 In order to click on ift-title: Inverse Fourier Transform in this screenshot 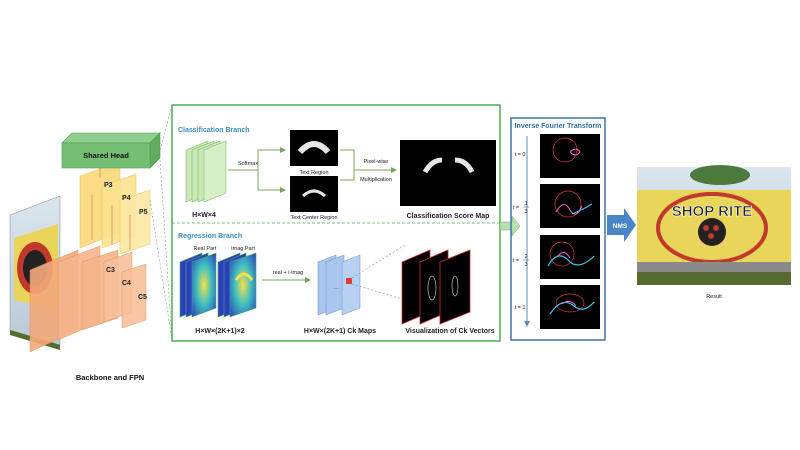, I will do `click(558, 126)`.